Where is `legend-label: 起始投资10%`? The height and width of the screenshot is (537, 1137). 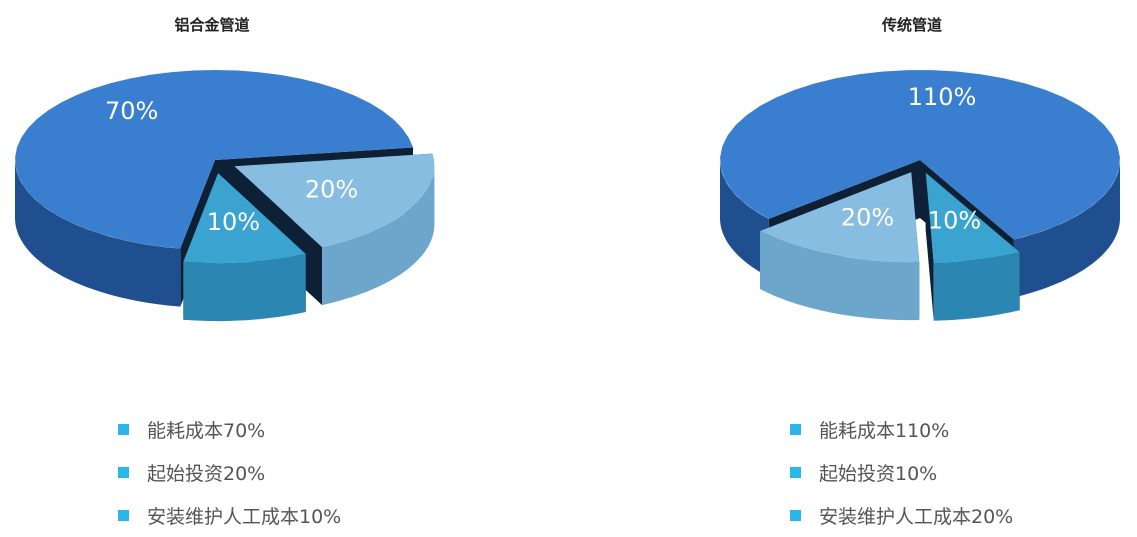
legend-label: 起始投资10% is located at coordinates (878, 474).